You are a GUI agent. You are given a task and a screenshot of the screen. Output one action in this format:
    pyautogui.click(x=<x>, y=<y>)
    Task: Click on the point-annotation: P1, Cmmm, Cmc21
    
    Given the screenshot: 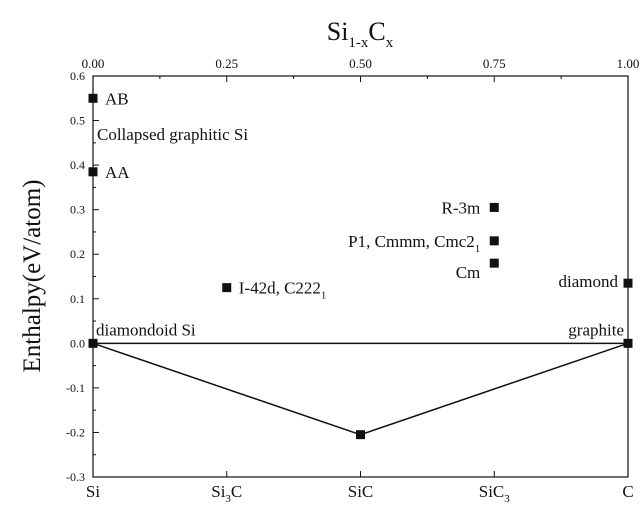 What is the action you would take?
    pyautogui.click(x=414, y=243)
    